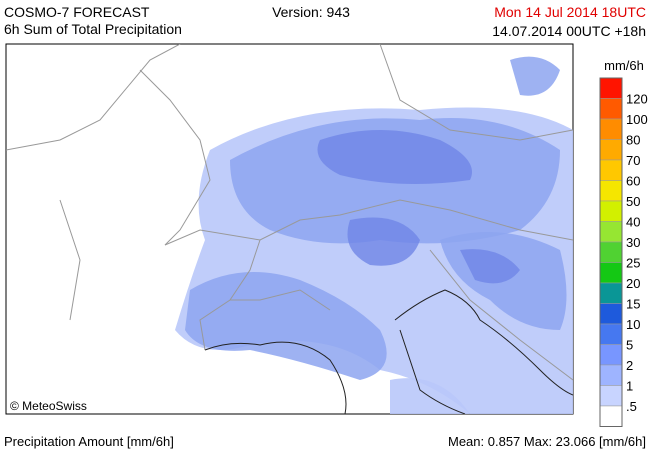 The image size is (650, 452). I want to click on legend-label: 5, so click(629, 345).